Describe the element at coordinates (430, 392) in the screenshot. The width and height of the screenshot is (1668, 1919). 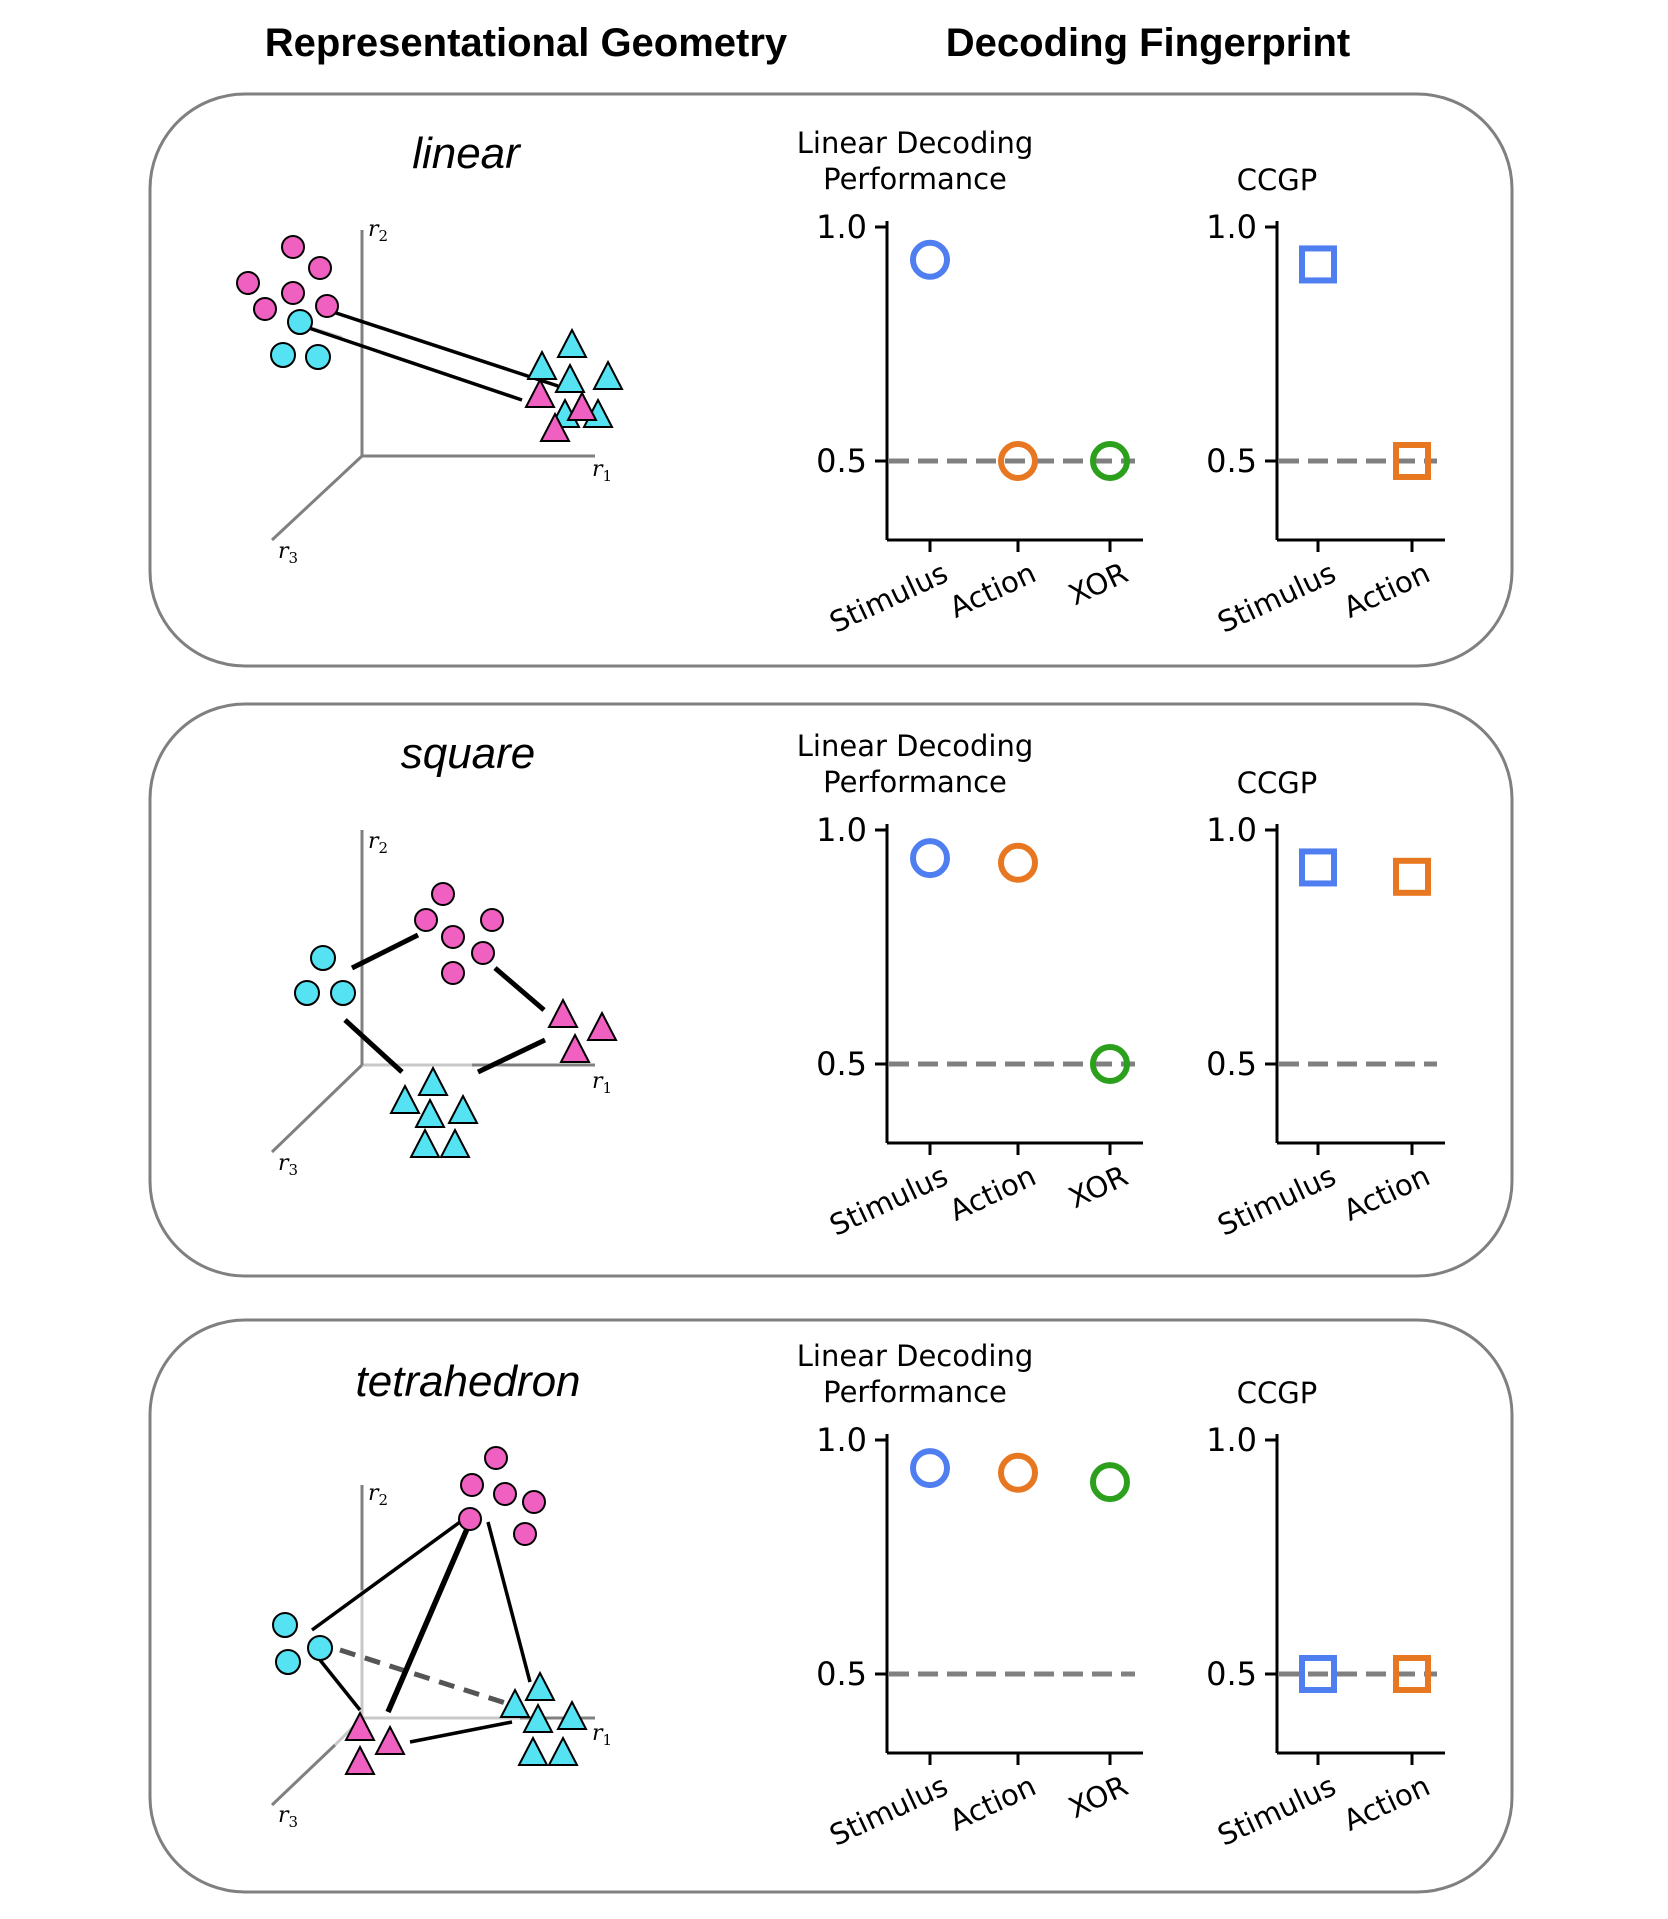
I see `geometry-linear: r1 r2 r3` at that location.